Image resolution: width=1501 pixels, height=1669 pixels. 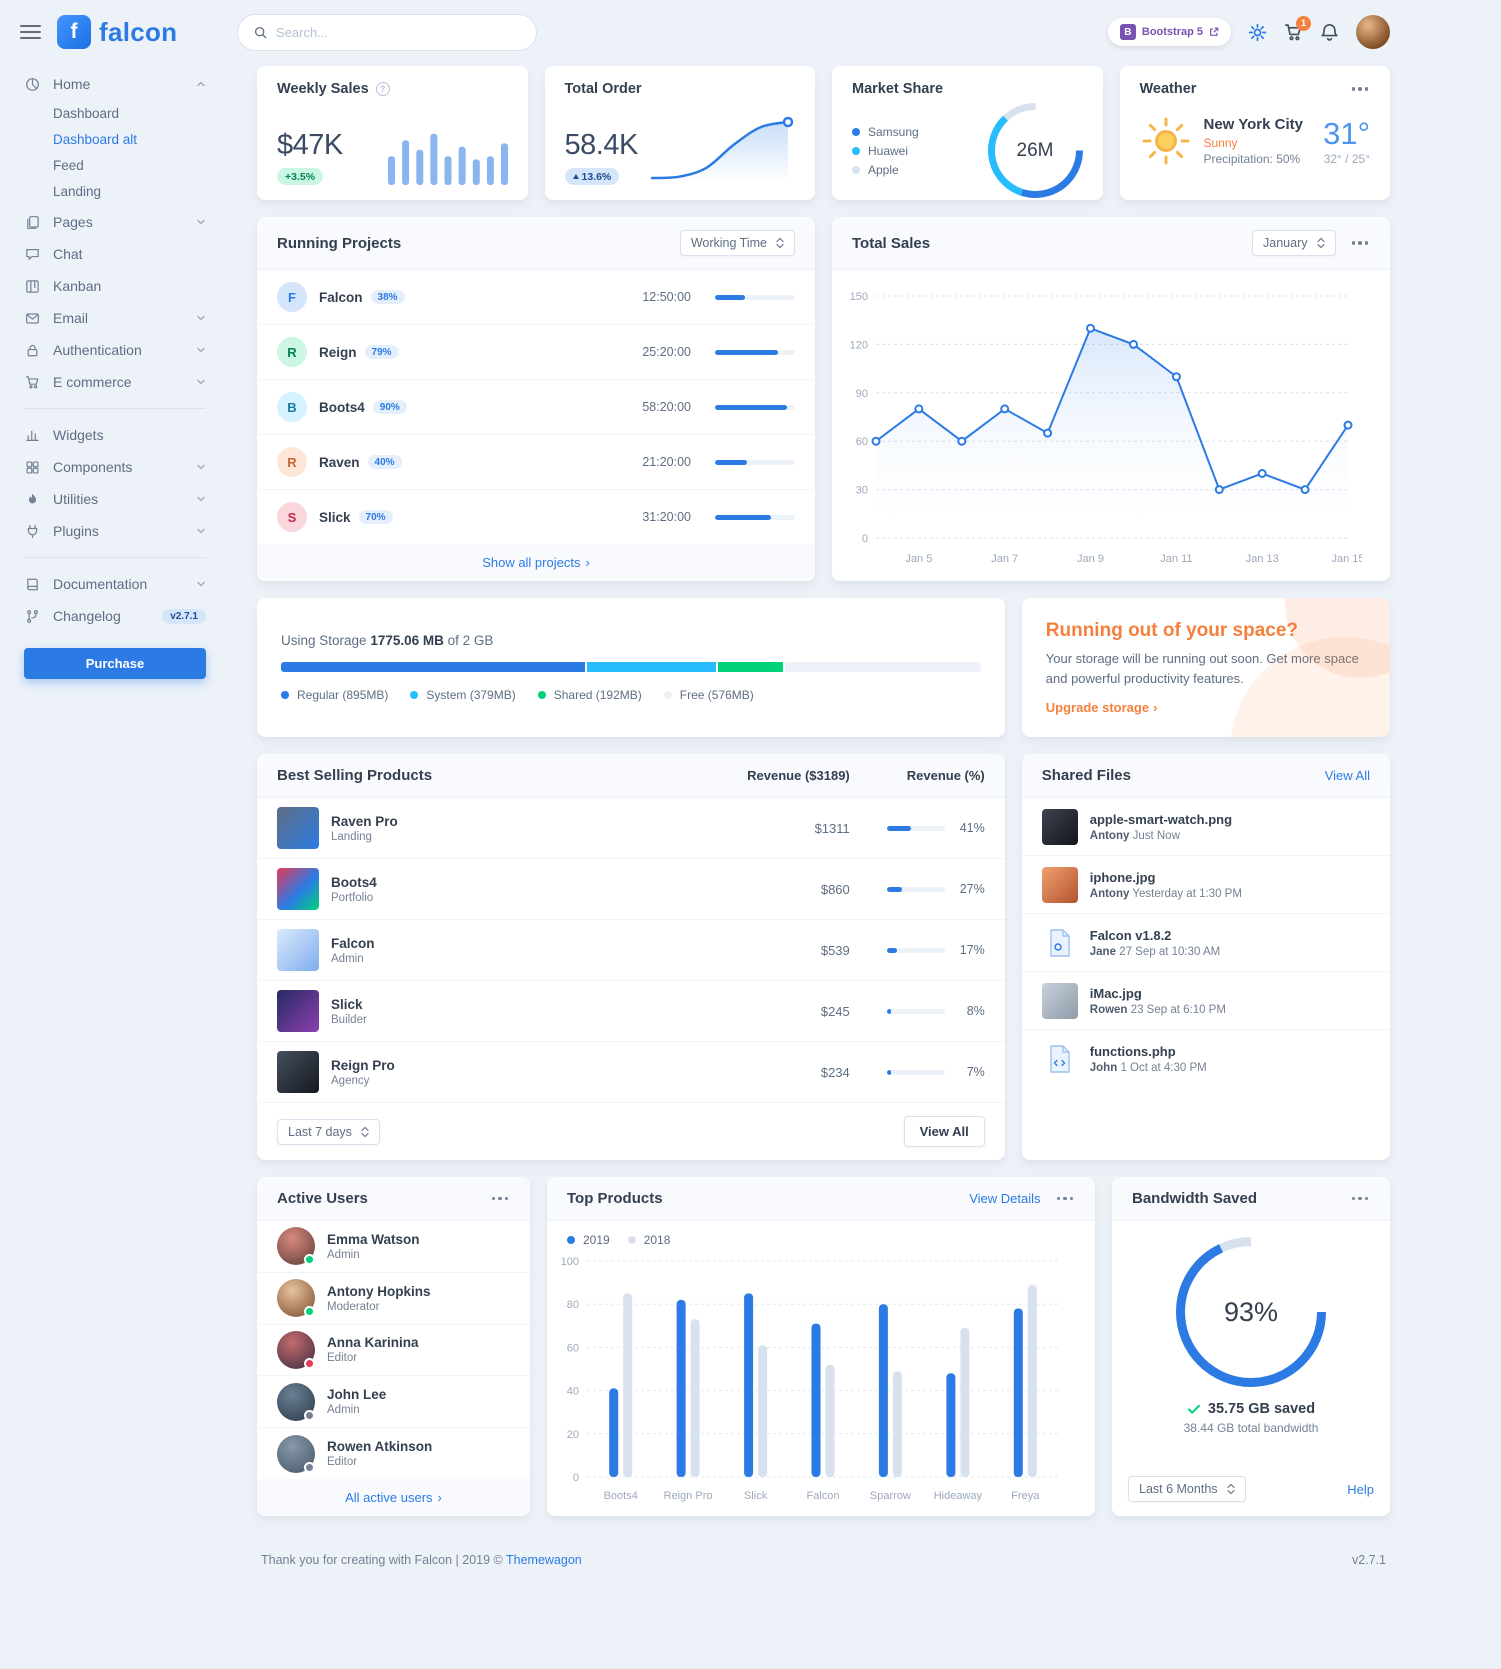 I want to click on user-role: Moderator, so click(x=353, y=1306).